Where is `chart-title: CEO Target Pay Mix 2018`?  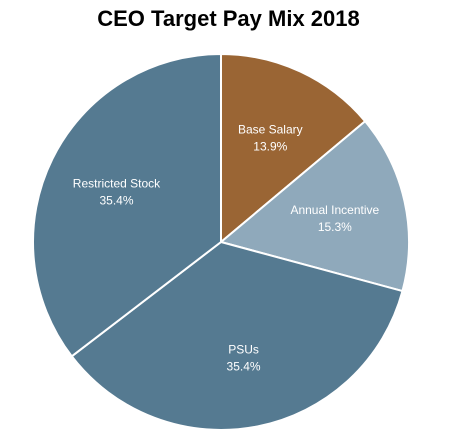
chart-title: CEO Target Pay Mix 2018 is located at coordinates (228, 18).